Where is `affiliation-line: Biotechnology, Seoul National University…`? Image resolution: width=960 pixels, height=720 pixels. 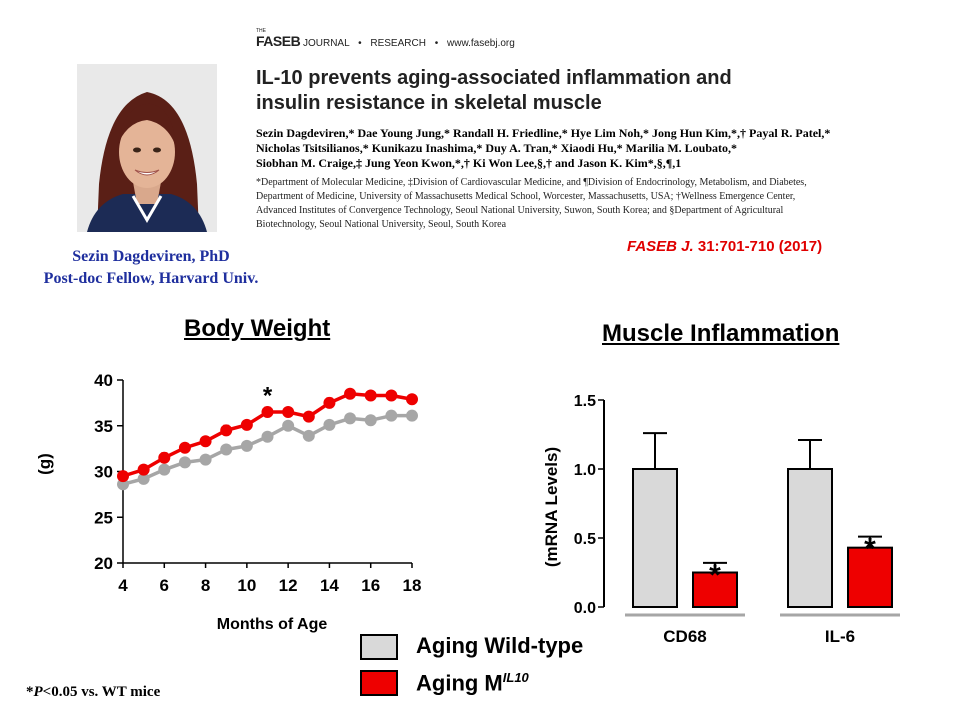
affiliation-line: Biotechnology, Seoul National University… is located at coordinates (381, 224).